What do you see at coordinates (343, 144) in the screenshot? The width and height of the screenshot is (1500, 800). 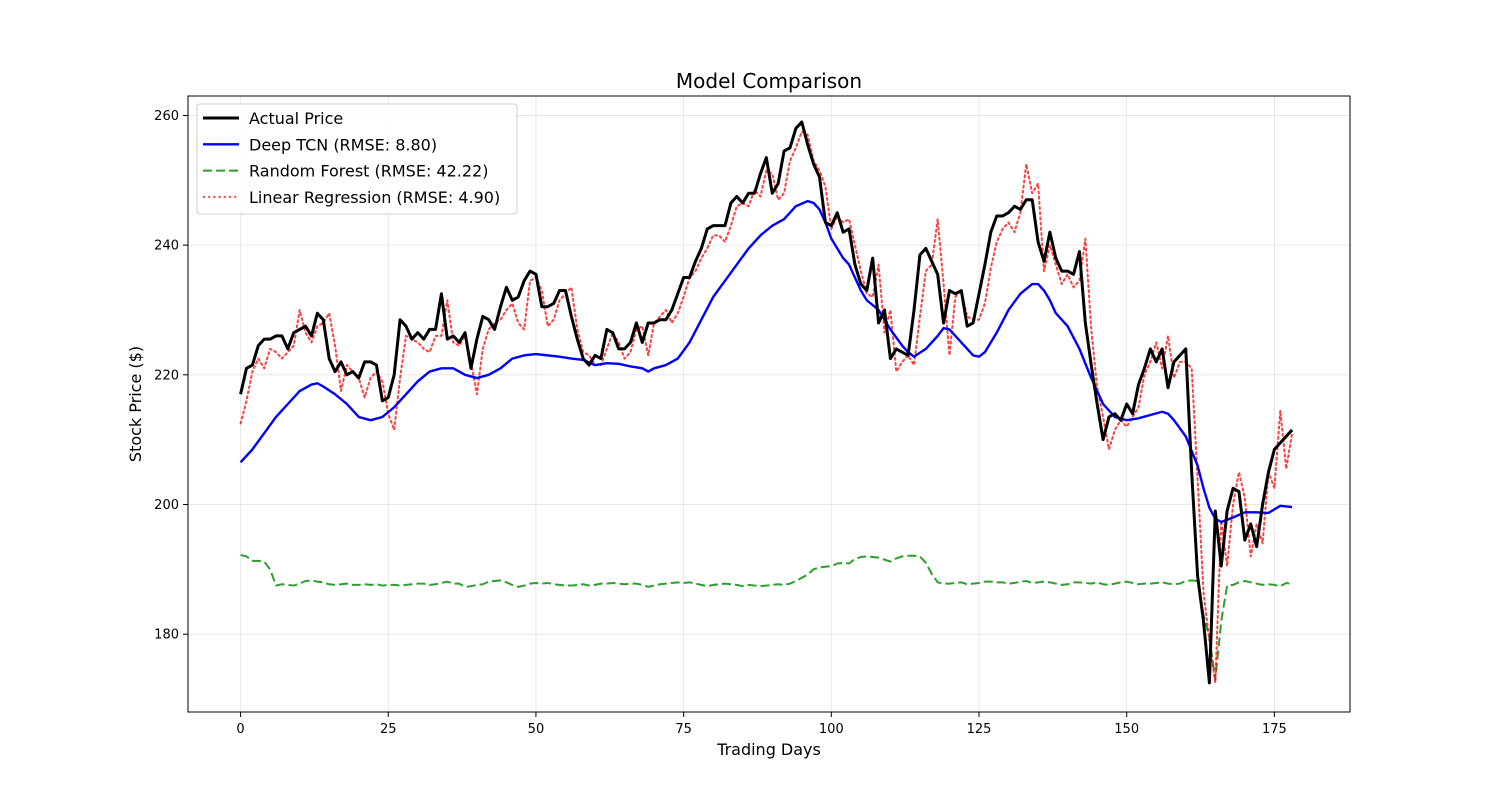 I see `legend-label: Deep TCN (RMSE: 8.80)` at bounding box center [343, 144].